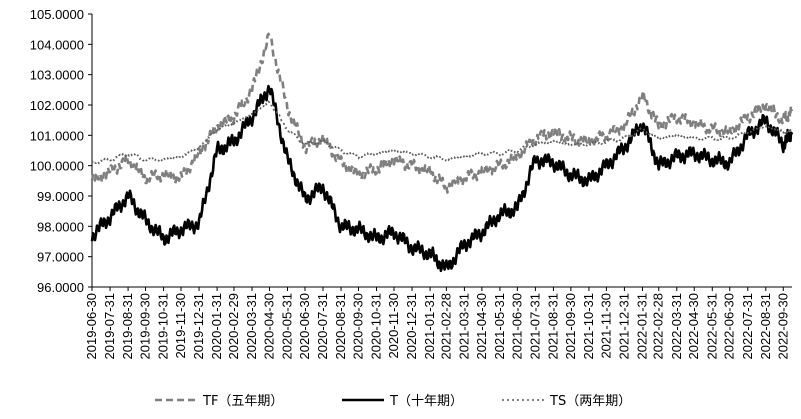 The image size is (801, 419). What do you see at coordinates (340, 326) in the screenshot?
I see `x-tick-label: 2020-08-31` at bounding box center [340, 326].